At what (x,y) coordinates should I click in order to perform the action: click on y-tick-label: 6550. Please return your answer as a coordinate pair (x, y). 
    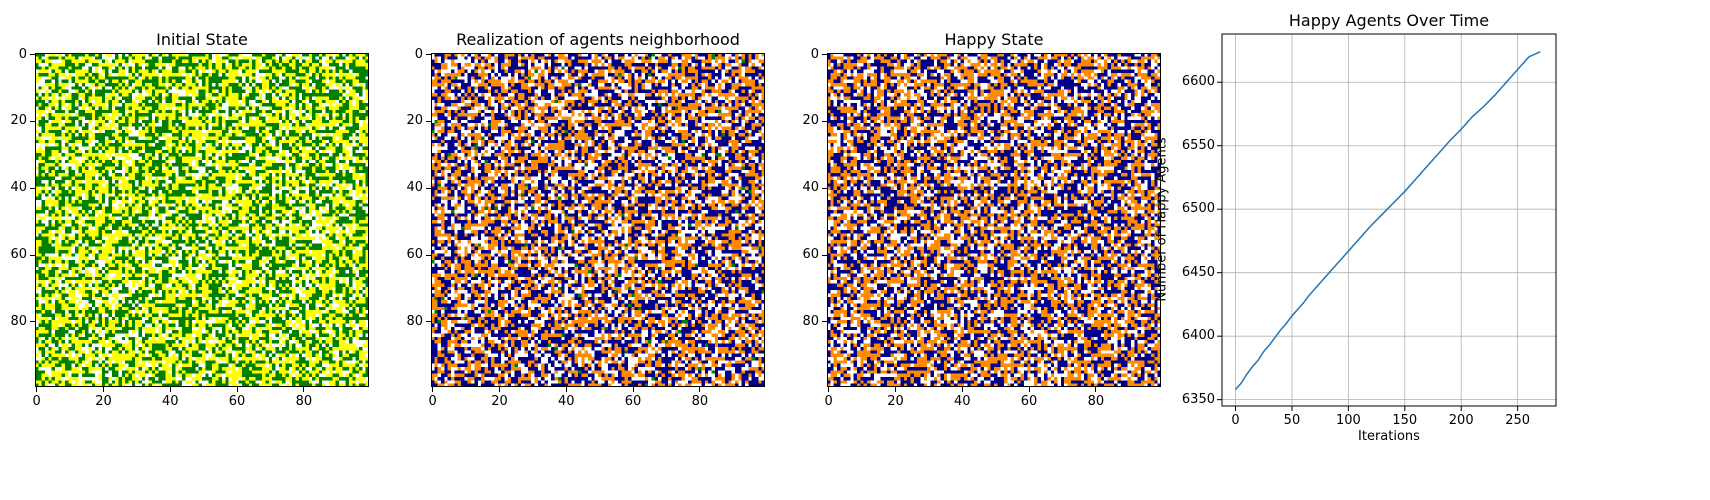
    Looking at the image, I should click on (1198, 145).